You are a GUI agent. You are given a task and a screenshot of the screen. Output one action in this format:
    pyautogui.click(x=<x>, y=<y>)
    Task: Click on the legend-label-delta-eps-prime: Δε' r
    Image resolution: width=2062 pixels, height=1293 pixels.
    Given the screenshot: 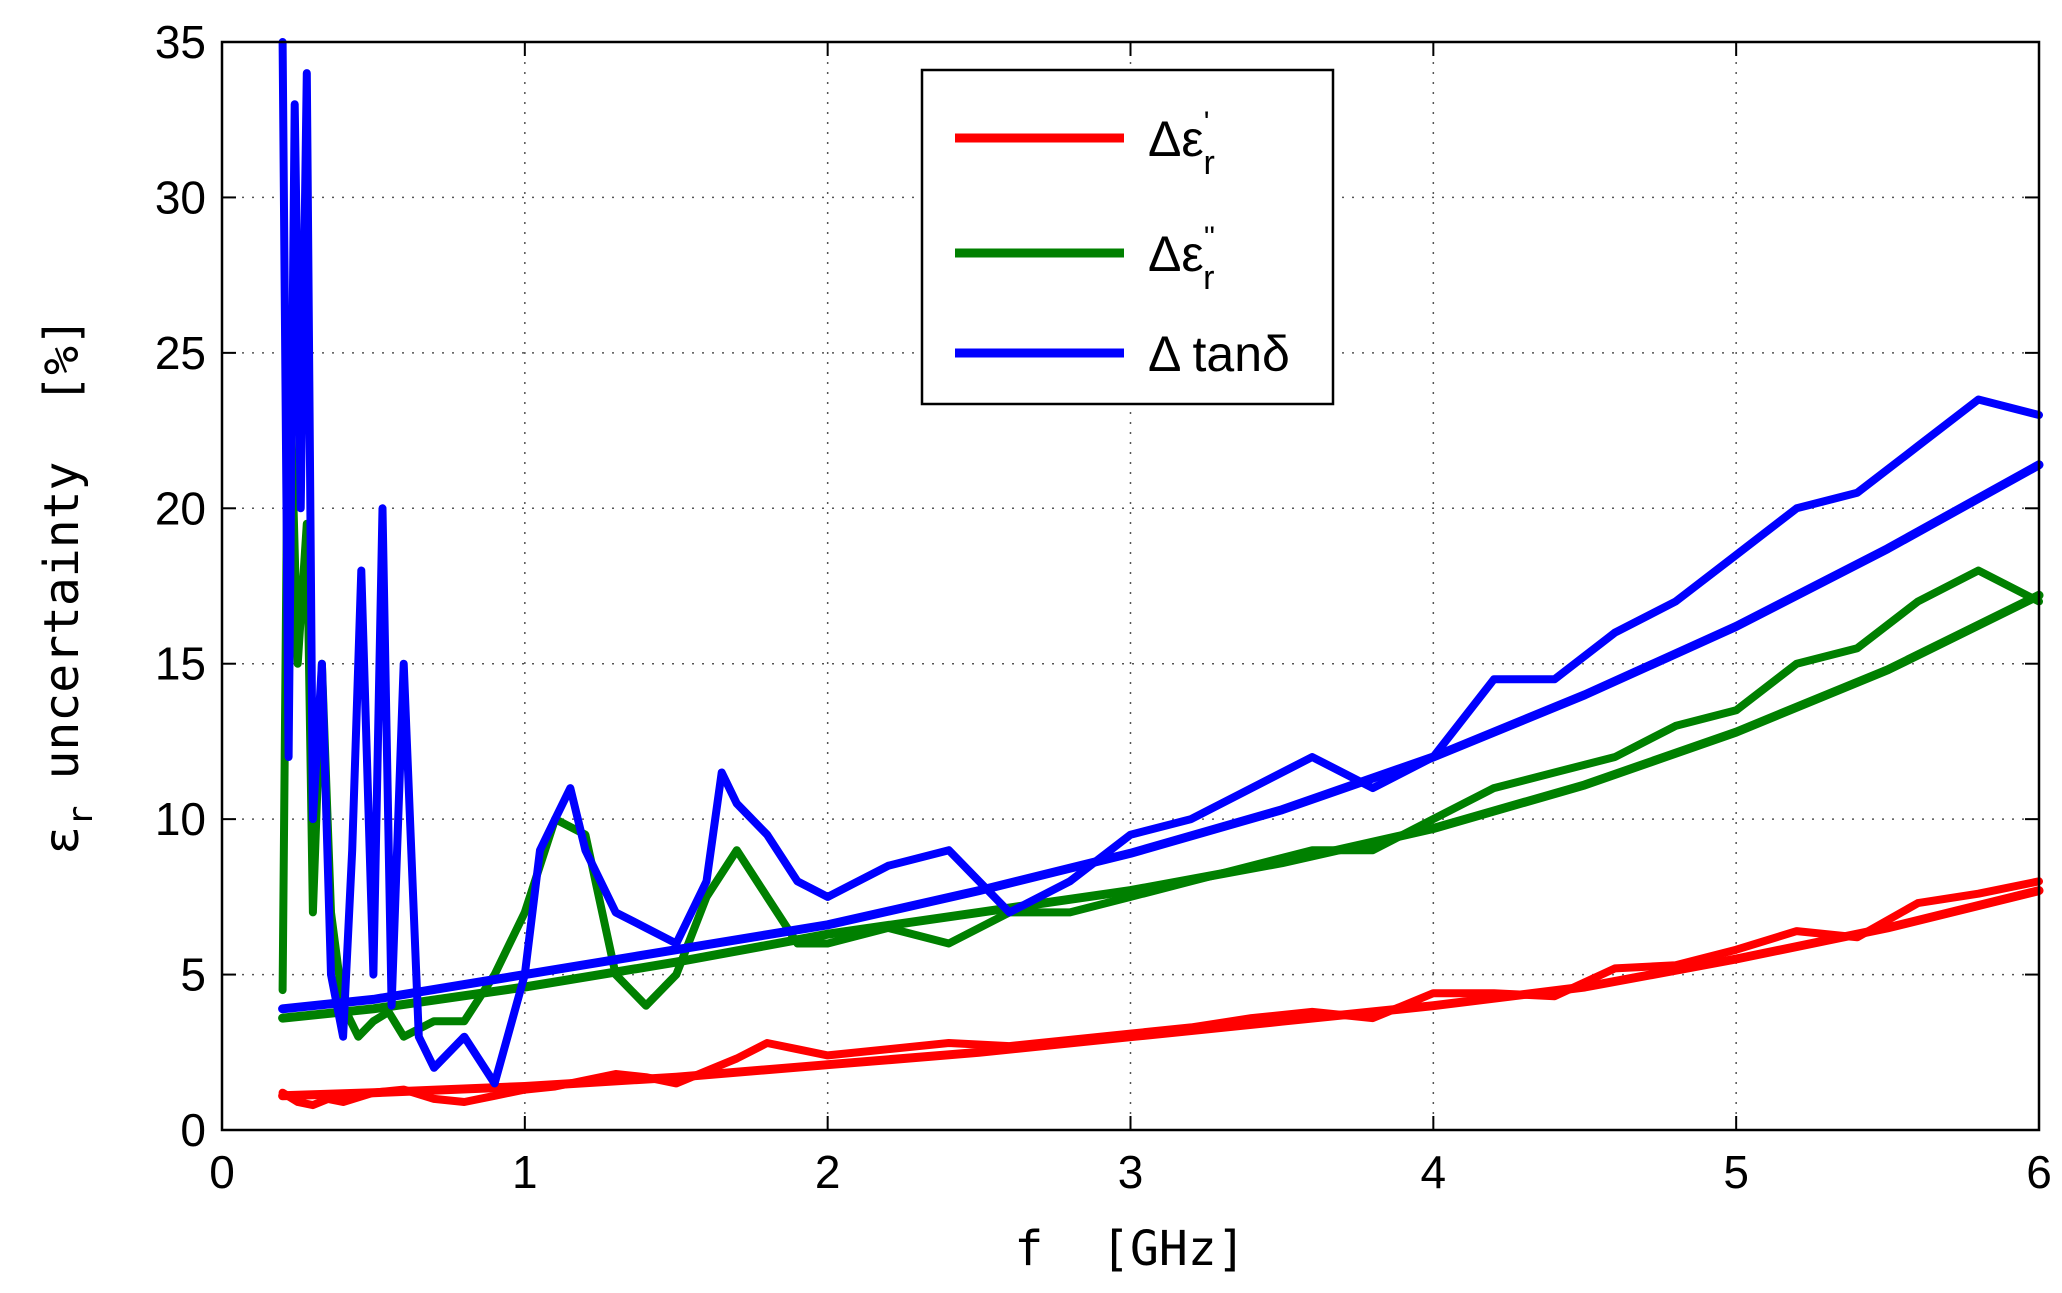 What is the action you would take?
    pyautogui.click(x=1181, y=144)
    